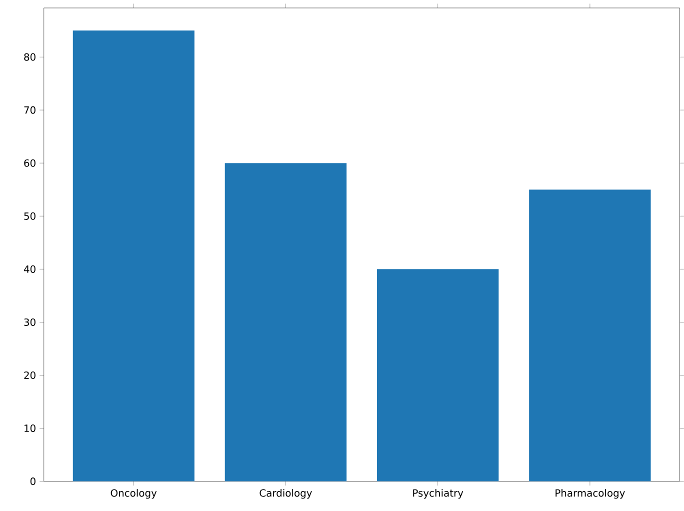  Describe the element at coordinates (286, 493) in the screenshot. I see `x-tick-label: Cardiology` at that location.